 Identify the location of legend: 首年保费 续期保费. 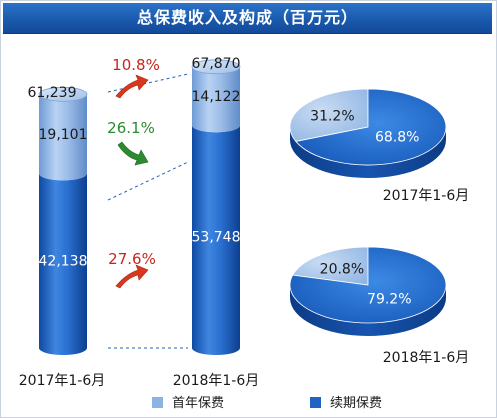
(267, 403).